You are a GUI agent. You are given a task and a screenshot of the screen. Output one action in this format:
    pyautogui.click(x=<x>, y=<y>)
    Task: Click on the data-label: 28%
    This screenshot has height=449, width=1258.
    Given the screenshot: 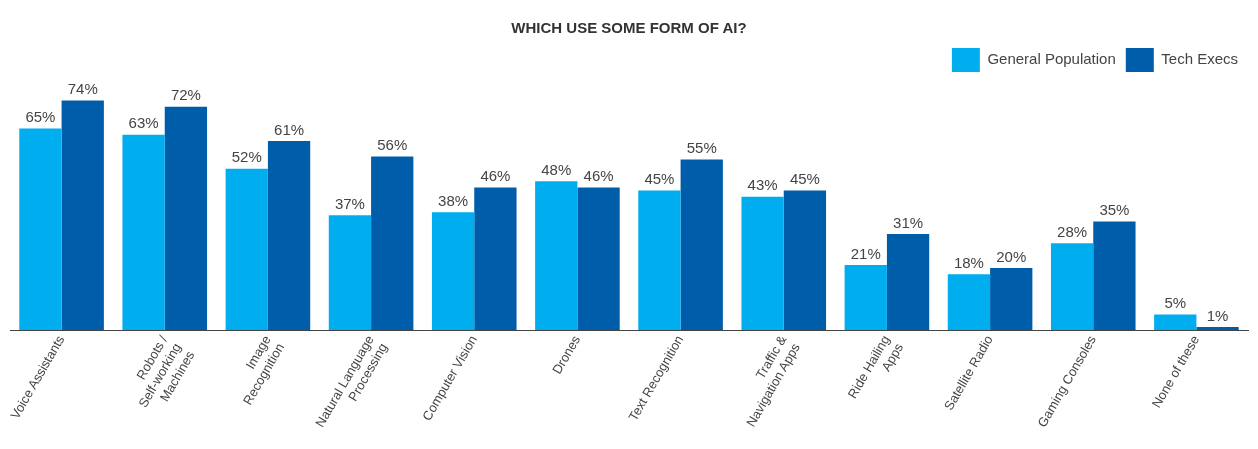 What is the action you would take?
    pyautogui.click(x=1072, y=231)
    